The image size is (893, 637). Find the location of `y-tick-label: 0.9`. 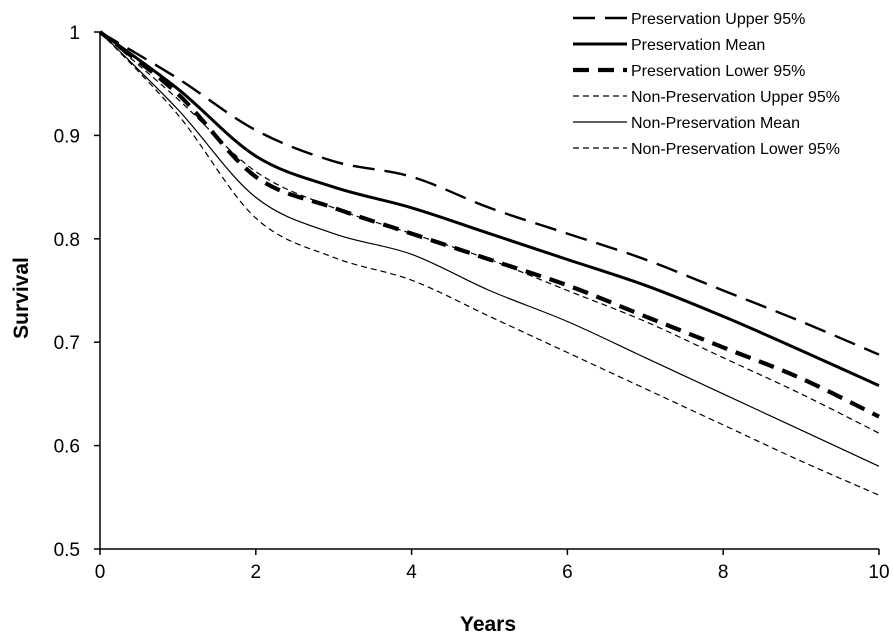

y-tick-label: 0.9 is located at coordinates (67, 136).